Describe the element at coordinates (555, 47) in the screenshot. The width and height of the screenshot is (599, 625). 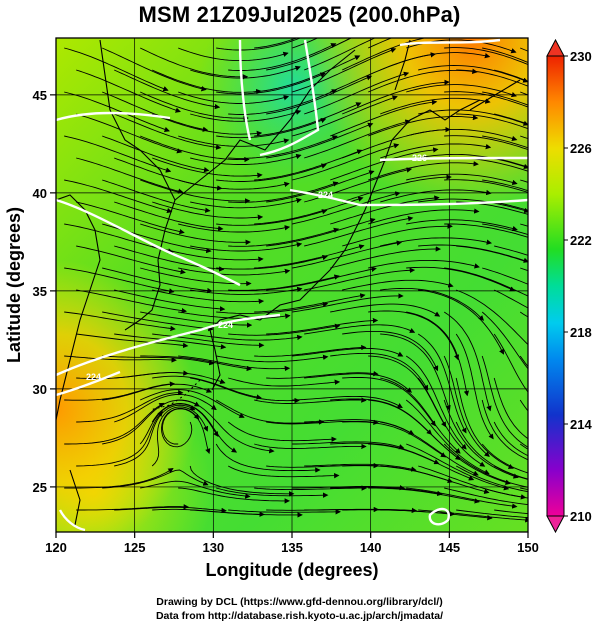
I see `colorbar-max-triangle` at that location.